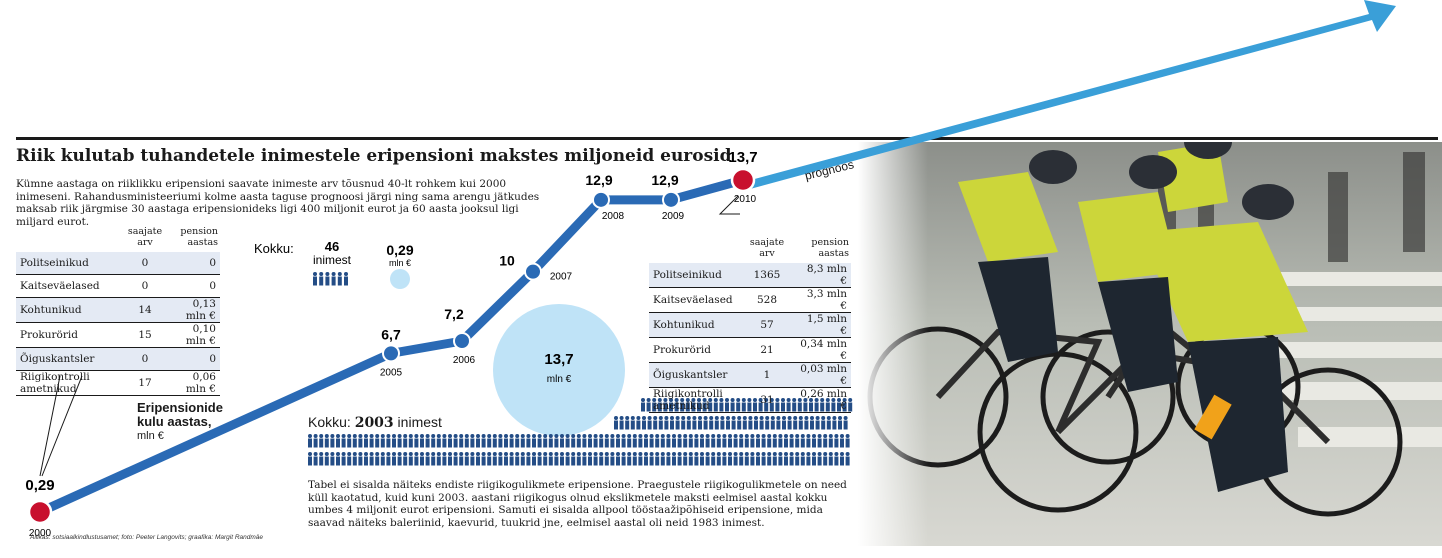  What do you see at coordinates (40, 512) in the screenshot?
I see `data-point-2000` at bounding box center [40, 512].